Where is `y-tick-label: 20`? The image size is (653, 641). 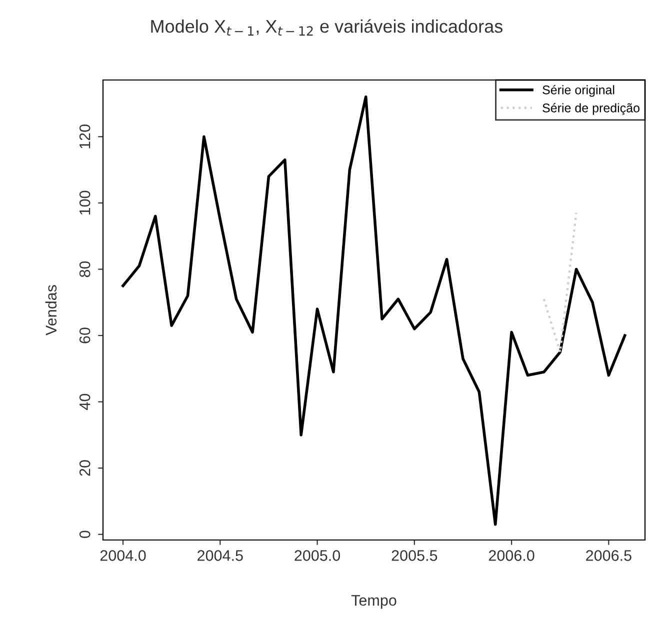
y-tick-label: 20 is located at coordinates (84, 468).